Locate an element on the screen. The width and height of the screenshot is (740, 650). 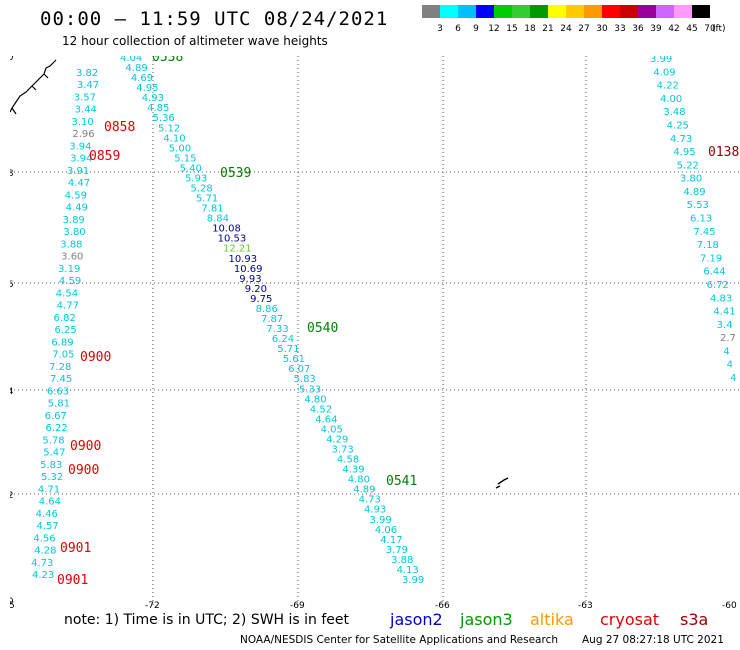
lon-label: -63 is located at coordinates (585, 604).